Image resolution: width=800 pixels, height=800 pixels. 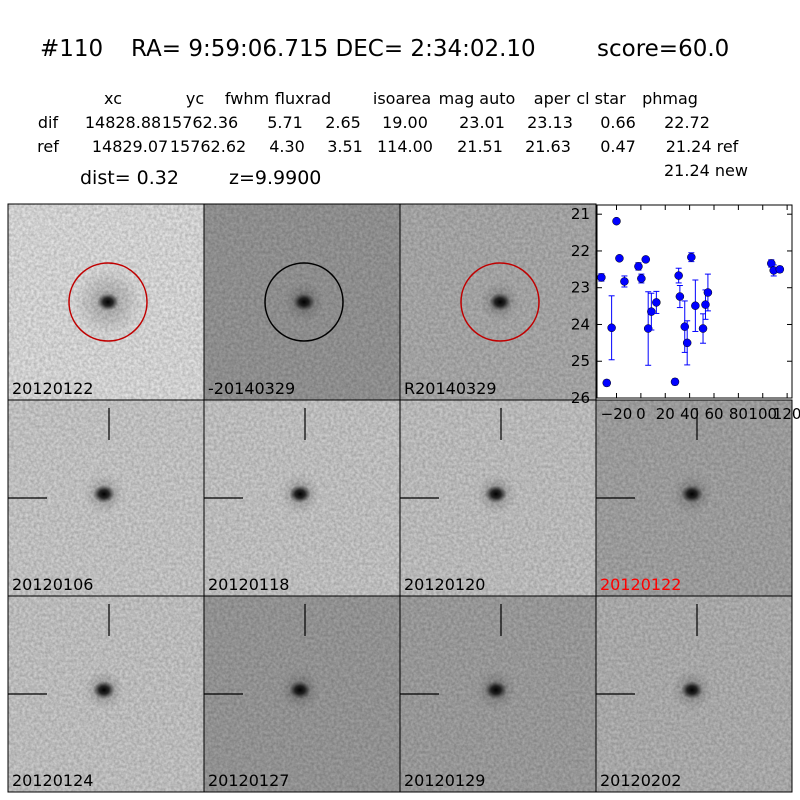 I want to click on panel-label: 20120129, so click(x=444, y=780).